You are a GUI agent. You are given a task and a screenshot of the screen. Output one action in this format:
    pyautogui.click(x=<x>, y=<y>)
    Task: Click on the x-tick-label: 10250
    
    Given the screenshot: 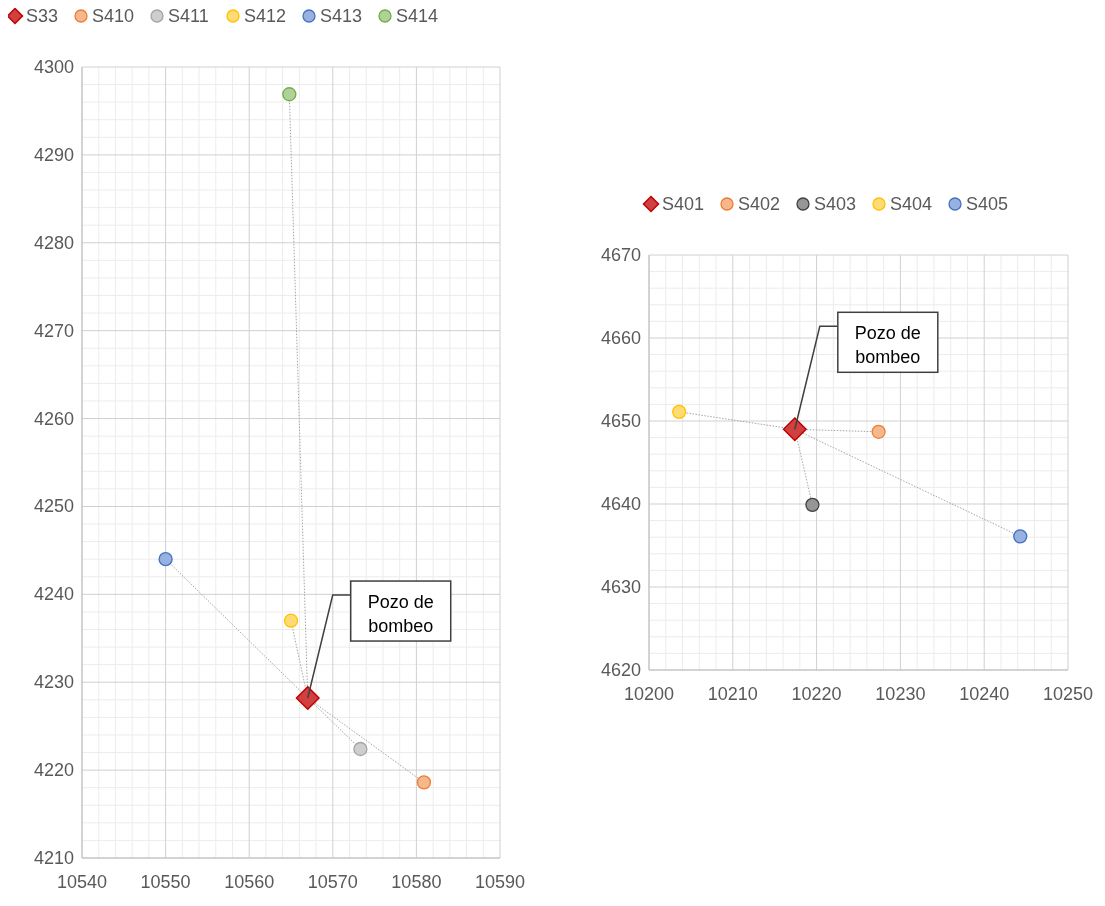 What is the action you would take?
    pyautogui.click(x=1068, y=694)
    